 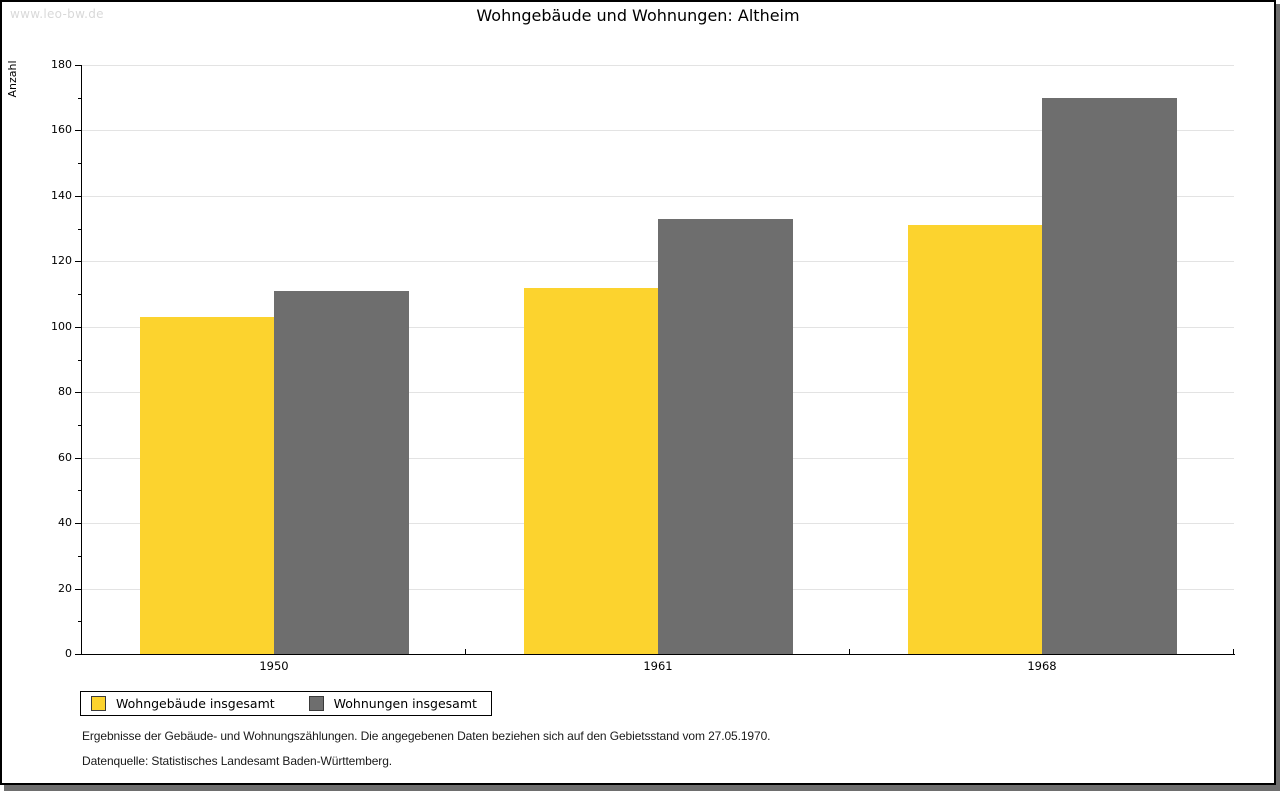 I want to click on y-axis-tick-label: 80, so click(x=65, y=392).